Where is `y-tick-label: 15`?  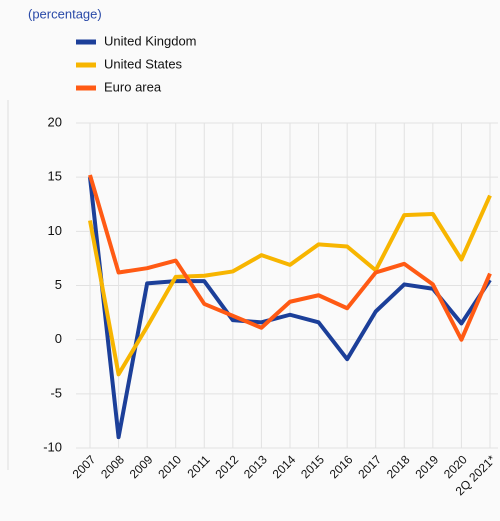 y-tick-label: 15 is located at coordinates (55, 176).